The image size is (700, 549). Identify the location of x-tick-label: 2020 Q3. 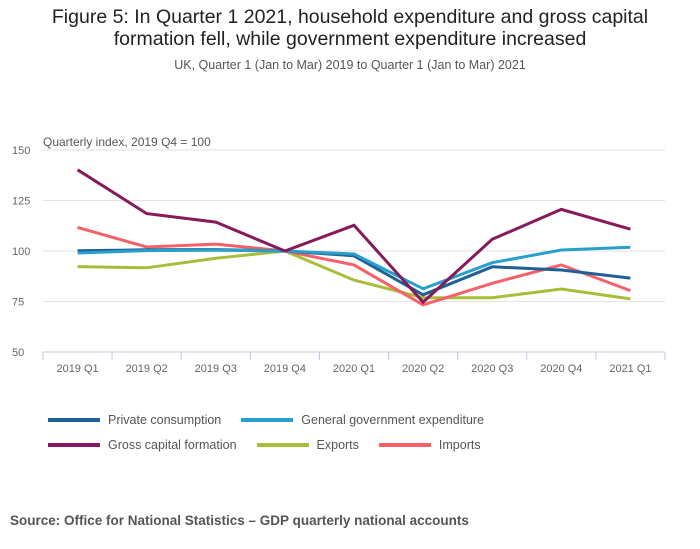
(492, 369).